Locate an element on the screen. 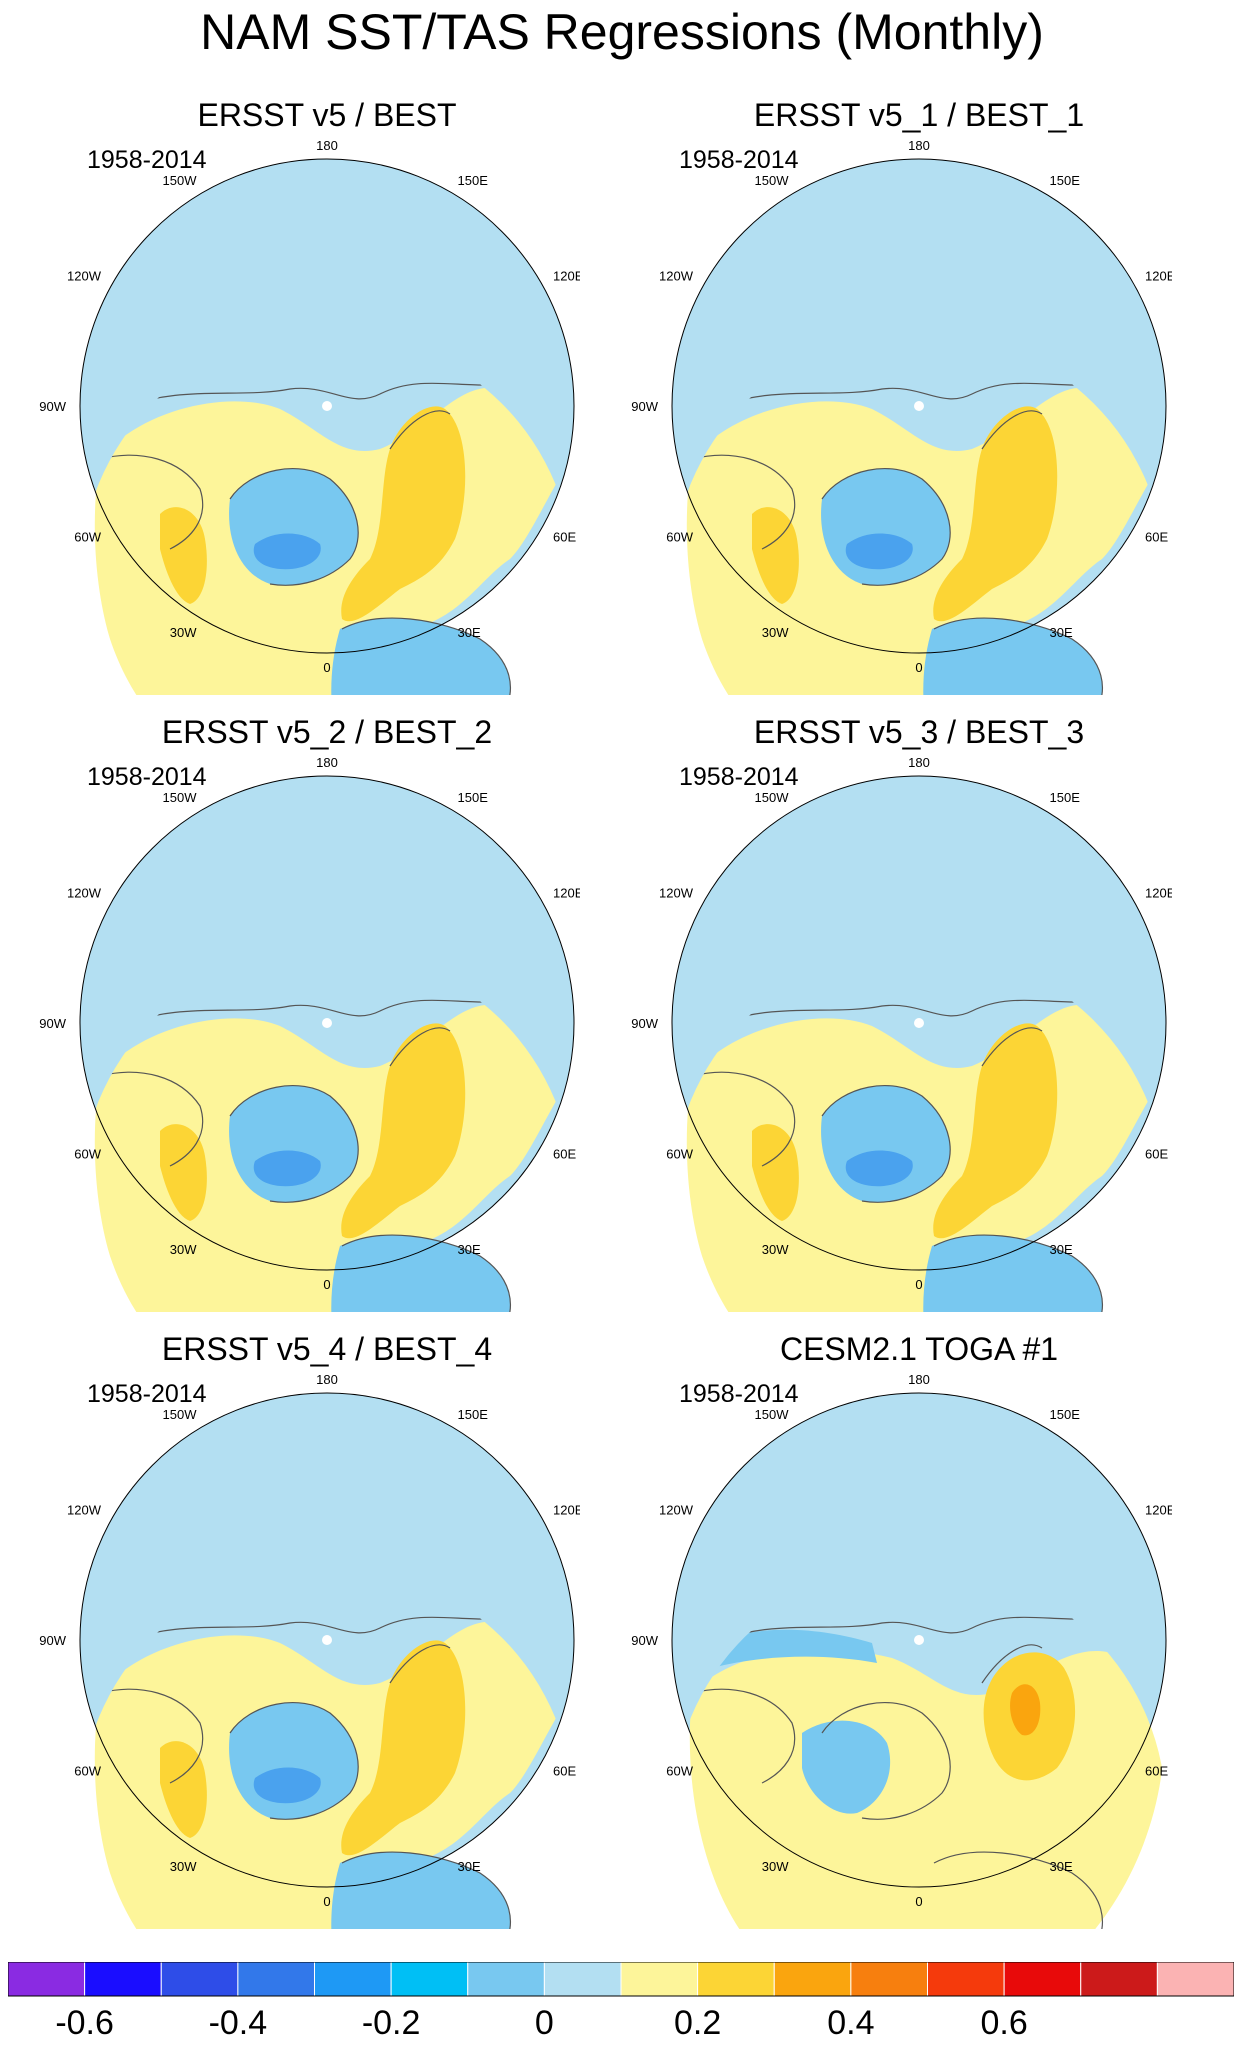 The width and height of the screenshot is (1244, 2047). panel-title: ERSST v5_4 / BEST_4 is located at coordinates (327, 1349).